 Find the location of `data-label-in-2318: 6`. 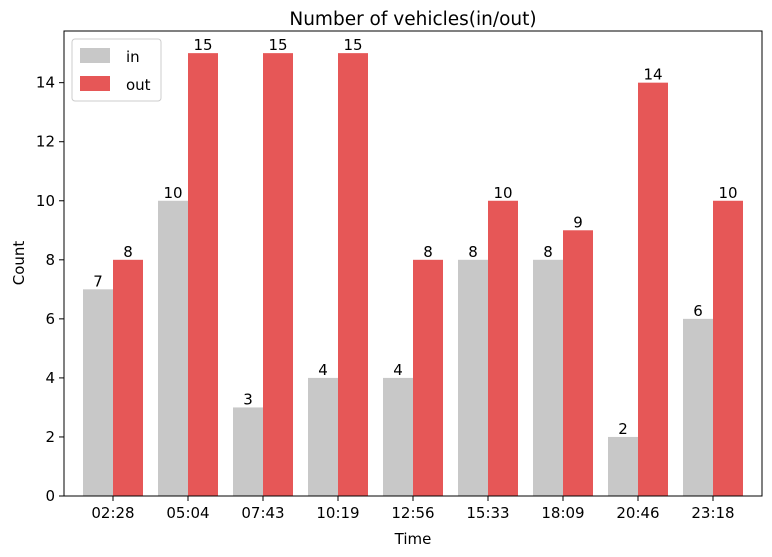

data-label-in-2318: 6 is located at coordinates (698, 311).